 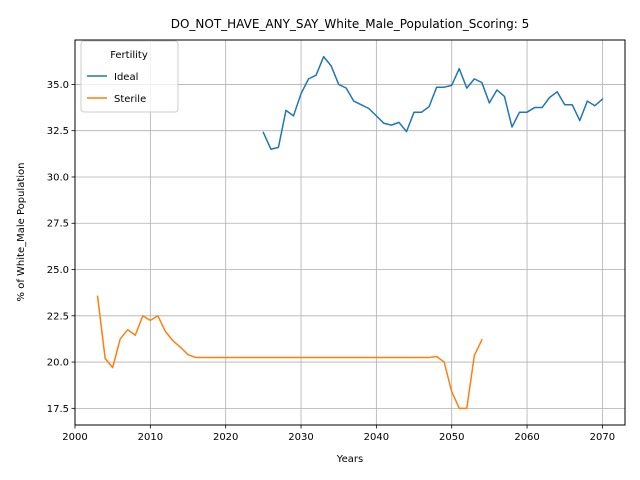 I want to click on y-tick-label: 27.5, so click(x=58, y=224).